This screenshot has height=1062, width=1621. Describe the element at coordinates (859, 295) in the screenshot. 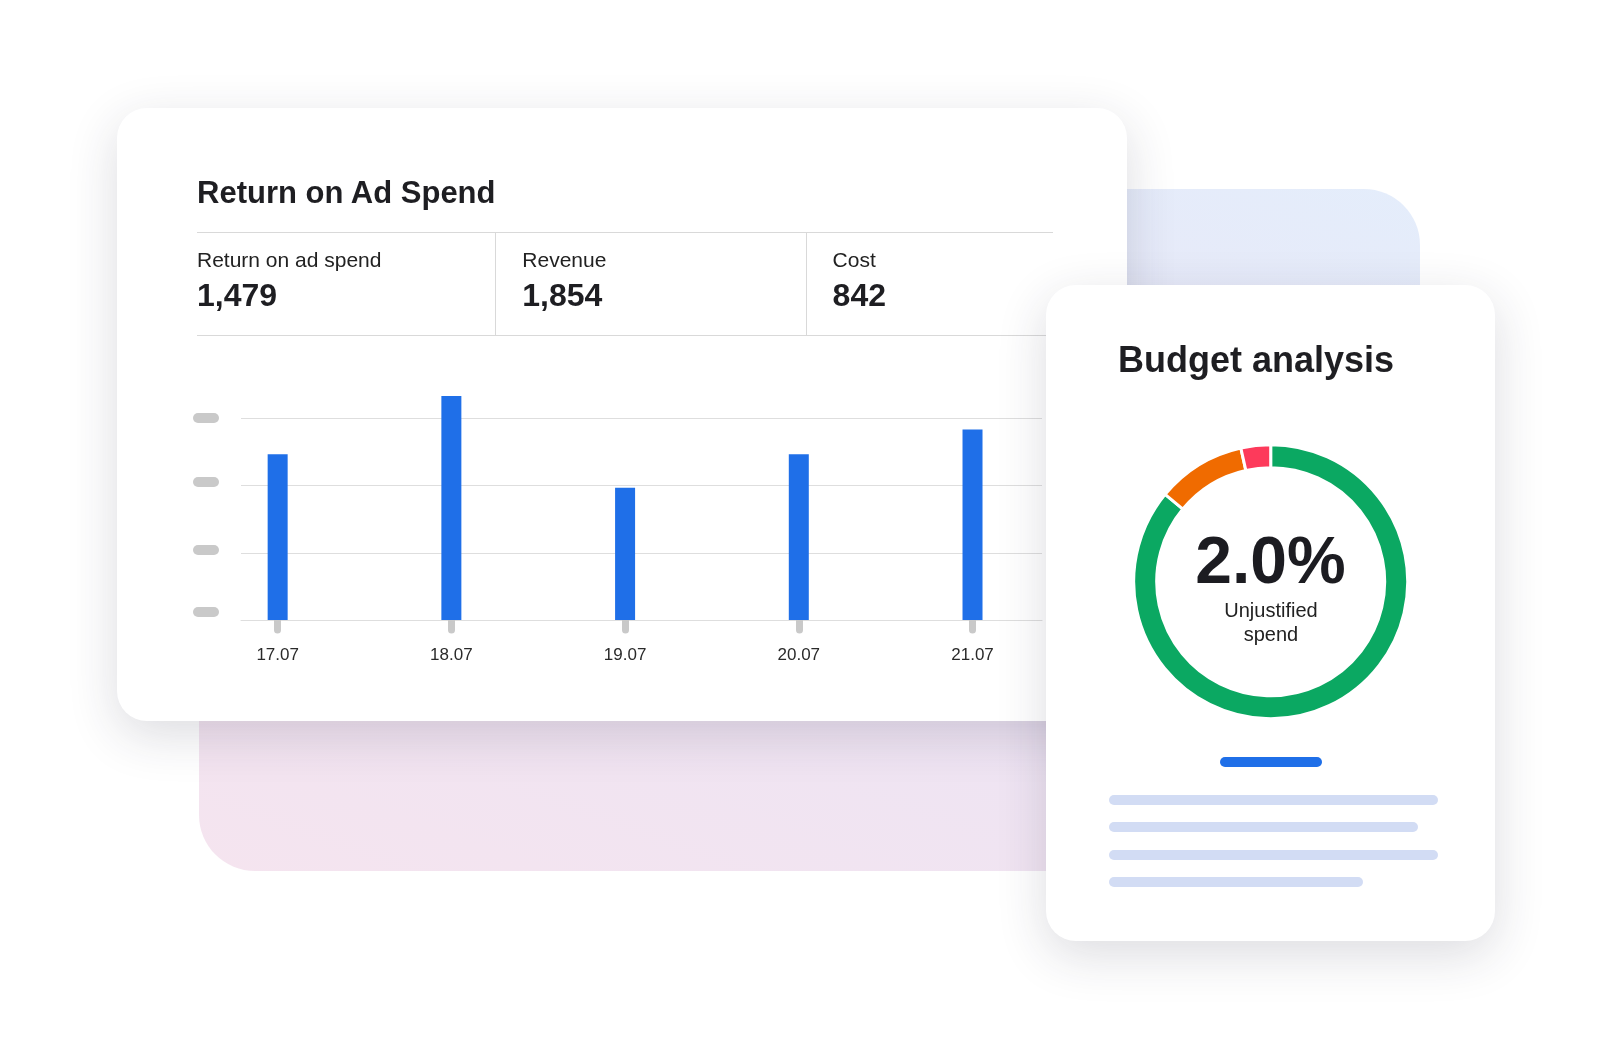

I see `text: 842` at that location.